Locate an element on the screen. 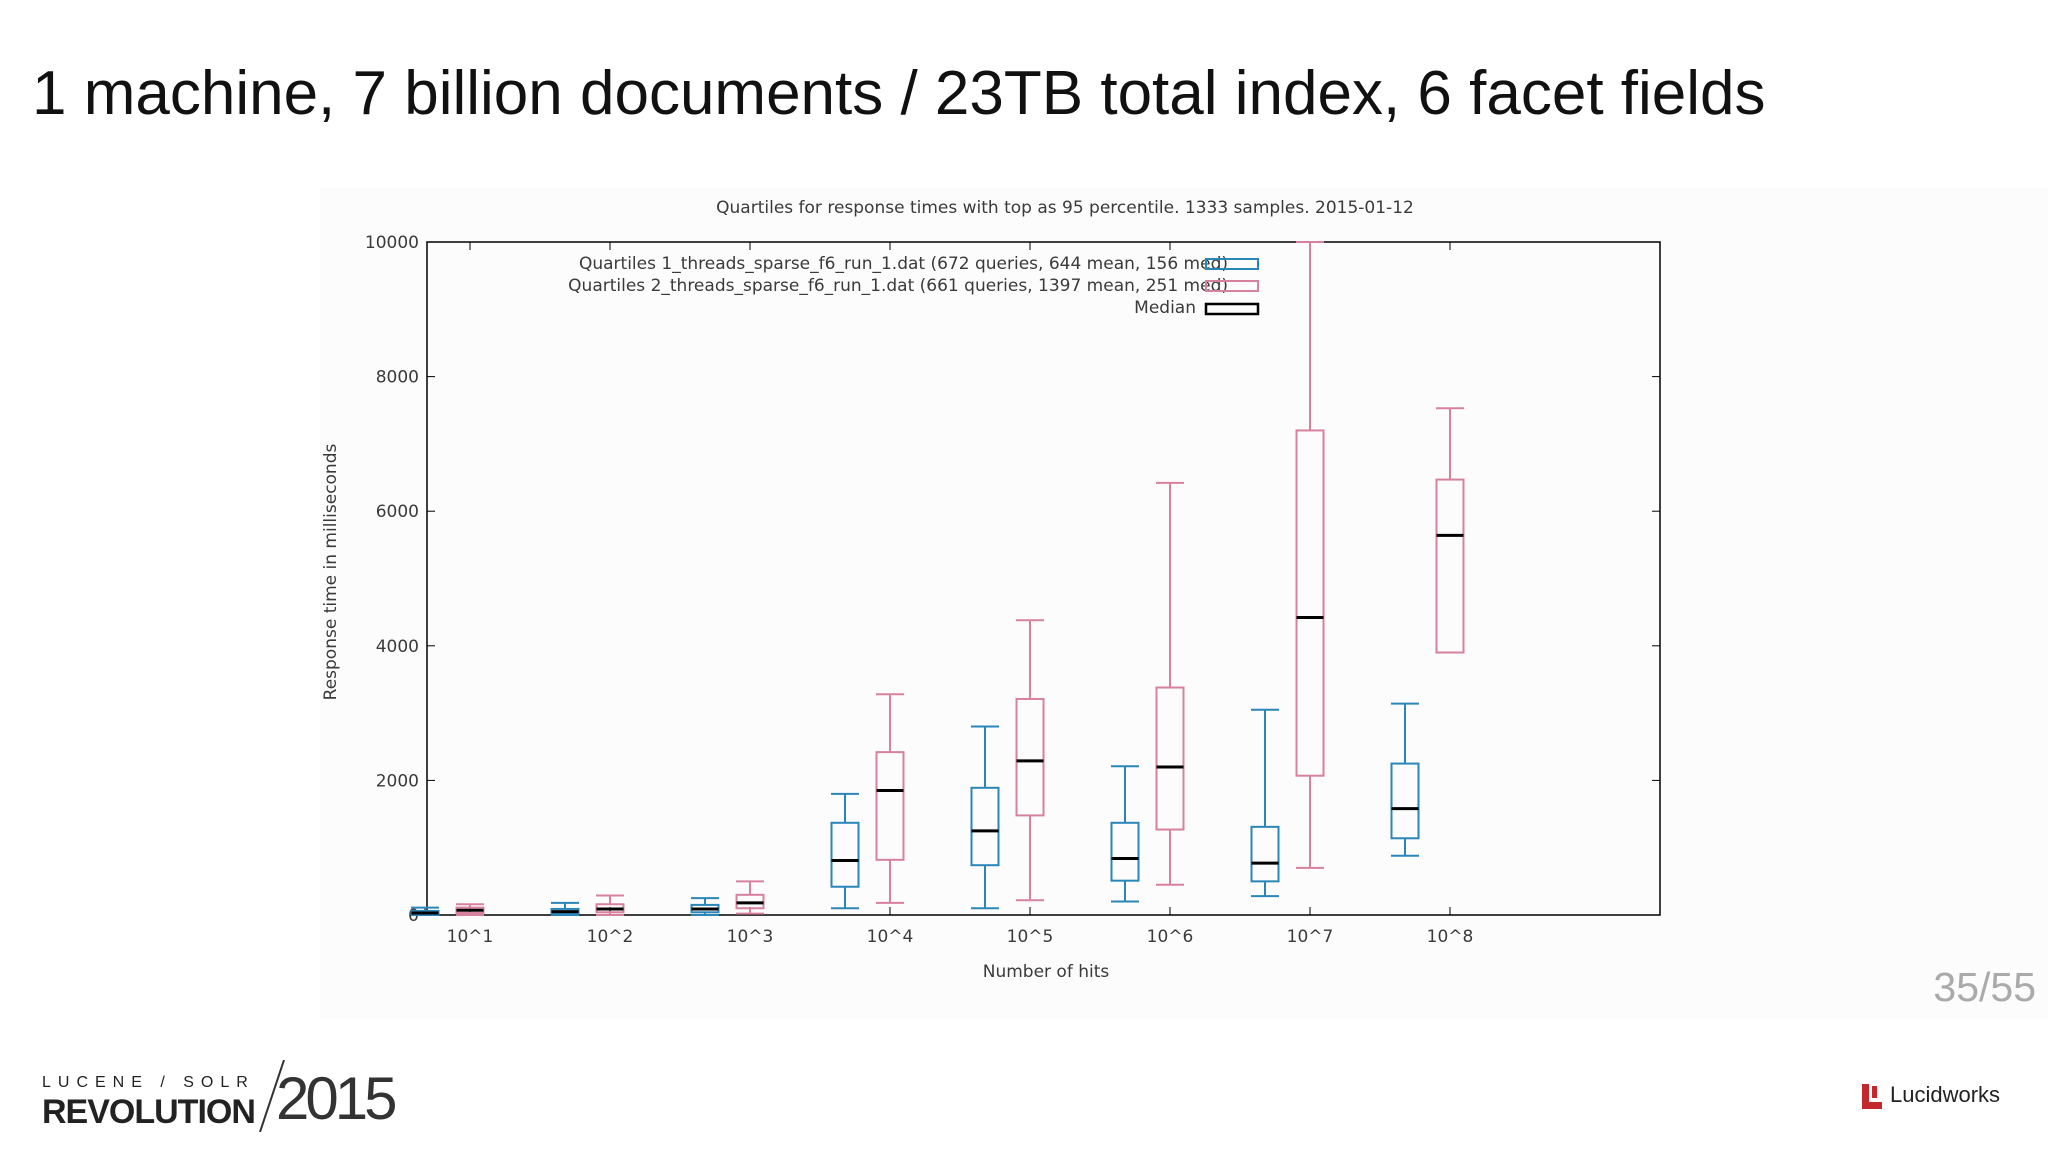  y-tick-label: 6000 is located at coordinates (397, 512).